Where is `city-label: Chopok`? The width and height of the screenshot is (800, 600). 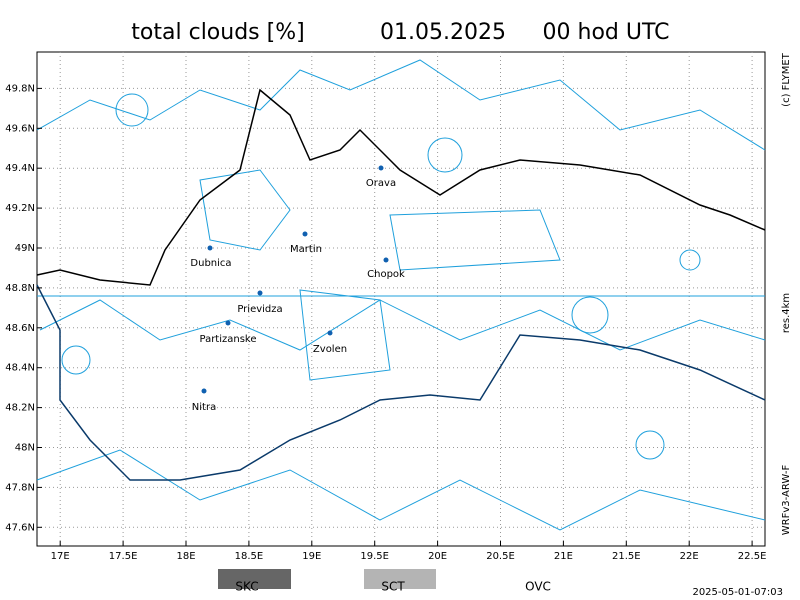 city-label: Chopok is located at coordinates (386, 274).